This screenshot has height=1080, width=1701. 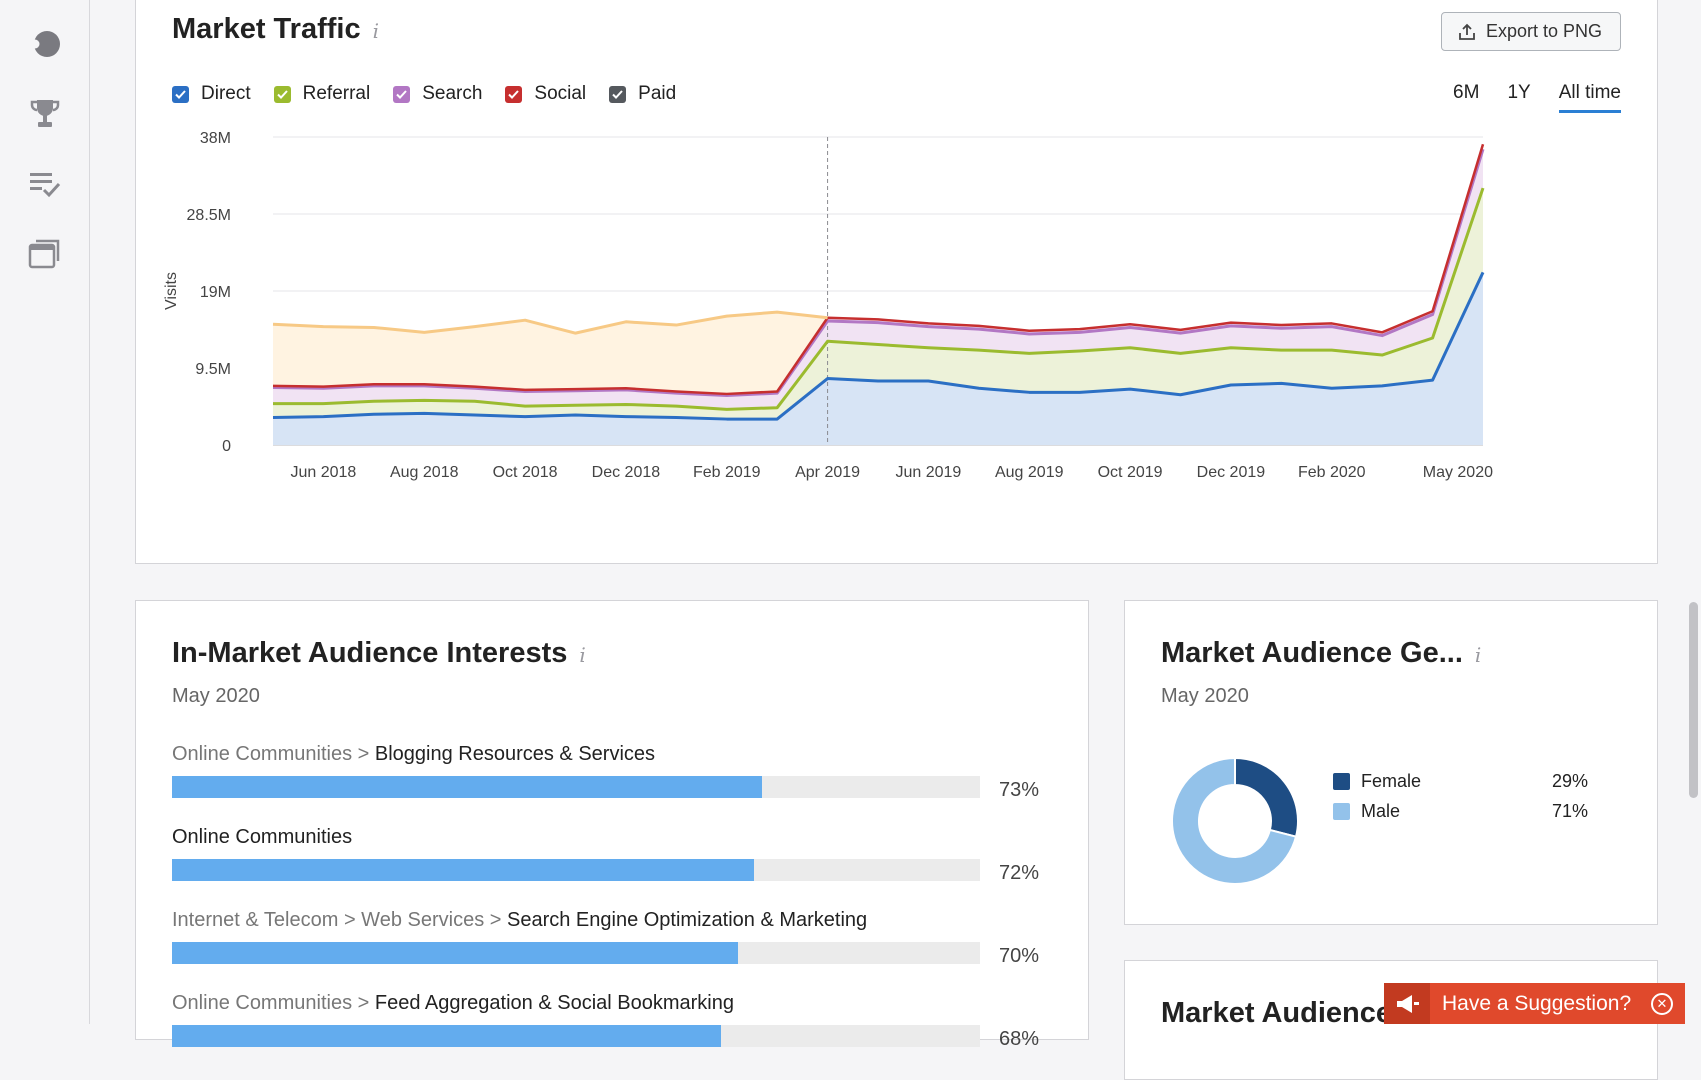 I want to click on legend-referral: Referral, so click(x=322, y=94).